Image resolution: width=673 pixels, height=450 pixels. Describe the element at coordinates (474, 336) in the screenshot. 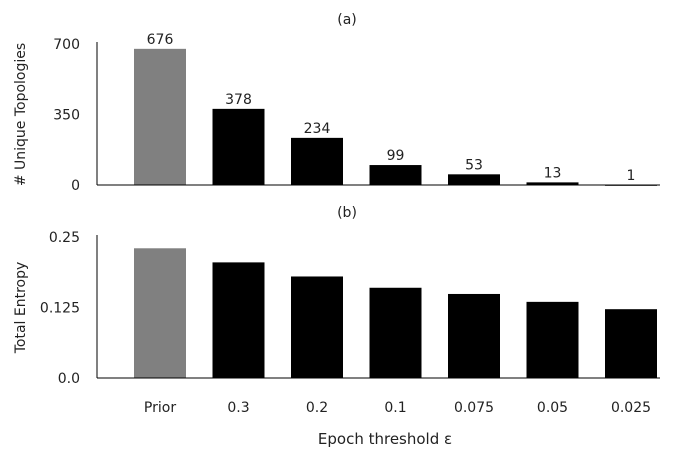

I see `panel-b-bar-0.075` at that location.